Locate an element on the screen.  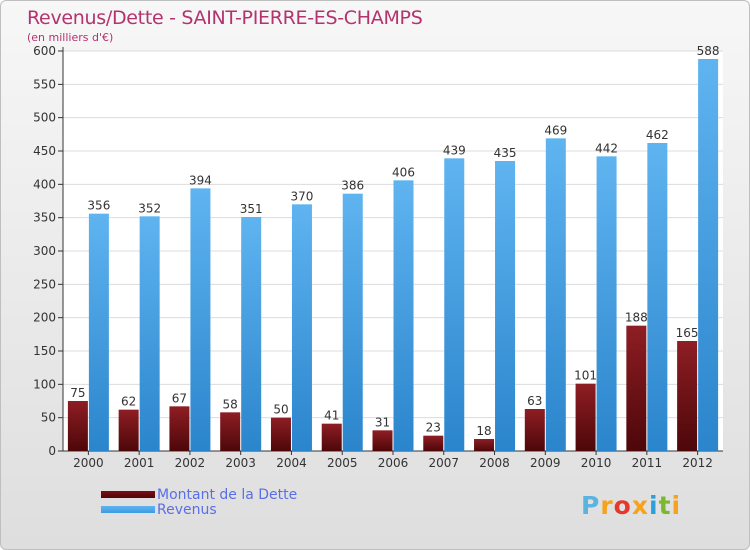
x-tick-label: 2004 is located at coordinates (291, 463).